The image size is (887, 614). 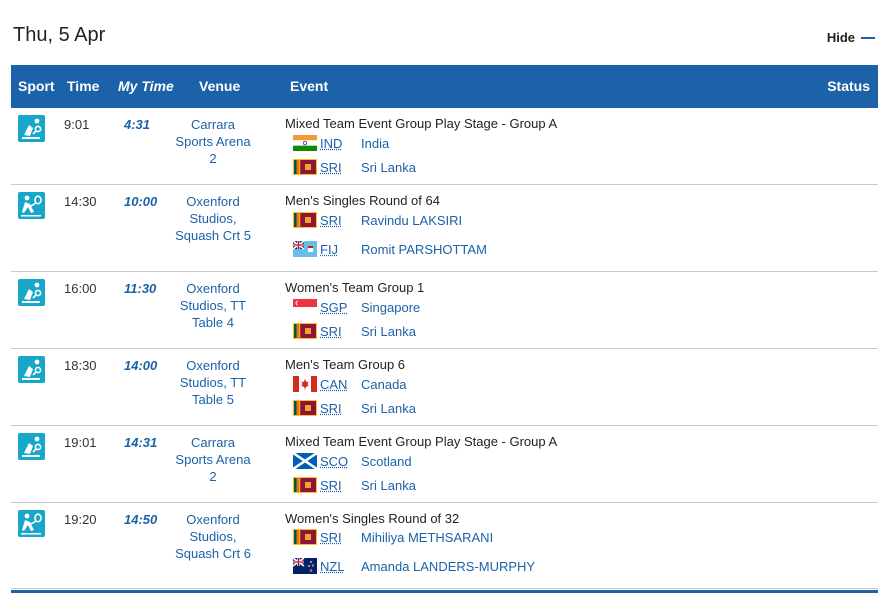 What do you see at coordinates (141, 442) in the screenshot?
I see `event-my-time: 14:31` at bounding box center [141, 442].